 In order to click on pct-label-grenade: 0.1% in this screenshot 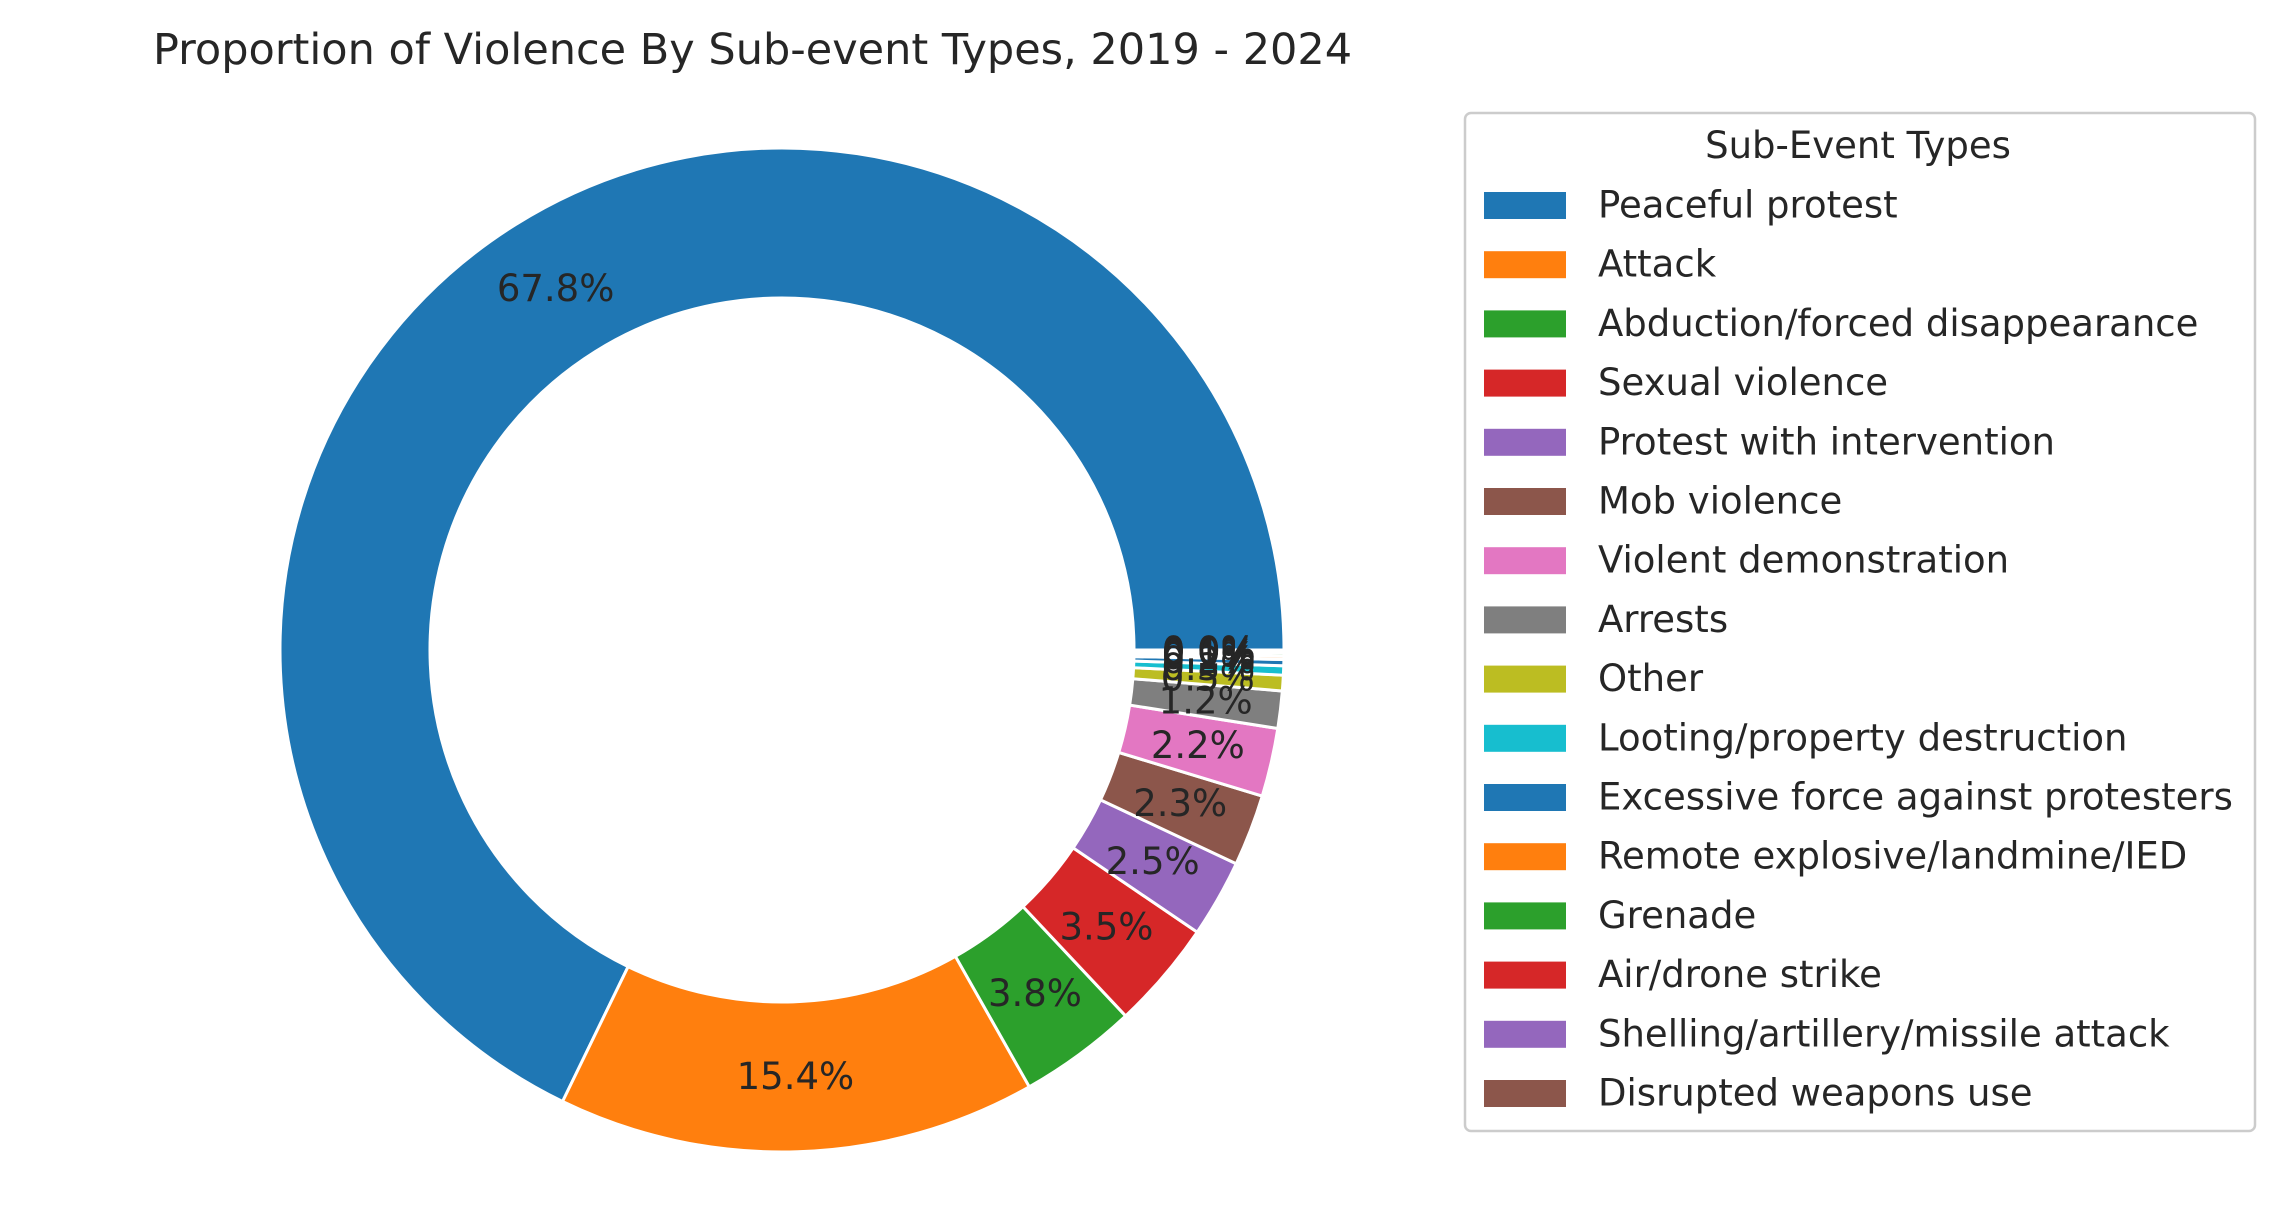, I will do `click(1209, 654)`.